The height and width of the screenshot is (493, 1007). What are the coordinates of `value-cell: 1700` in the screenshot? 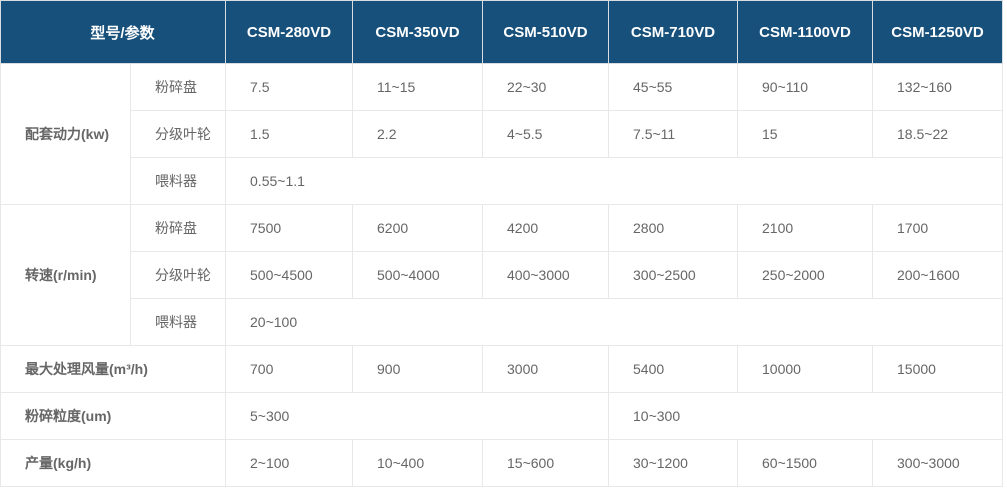 It's located at (938, 228).